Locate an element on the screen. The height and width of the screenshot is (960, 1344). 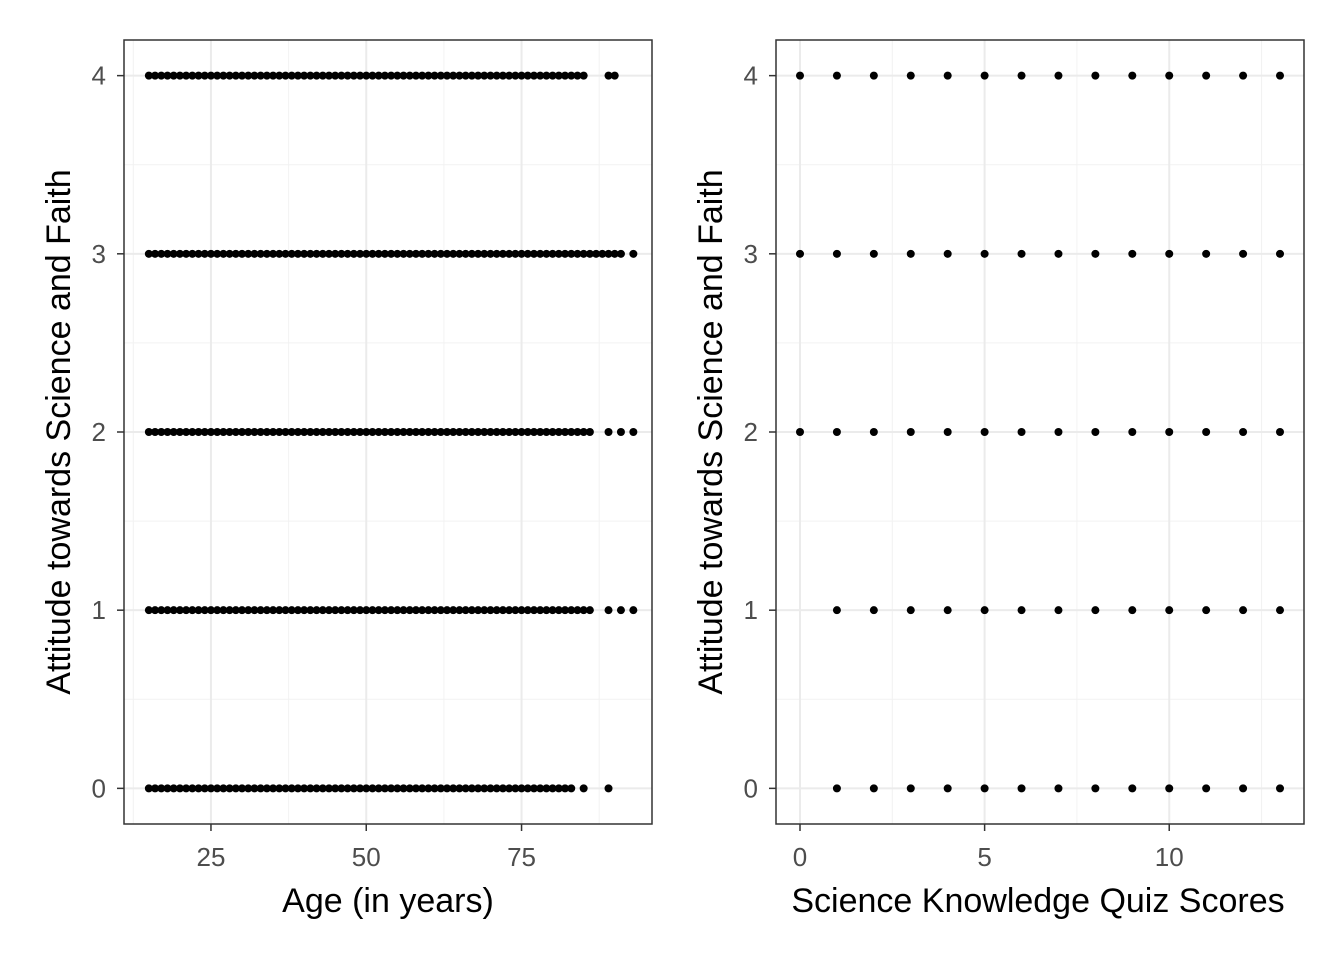
y-tick-label: 2 is located at coordinates (751, 432).